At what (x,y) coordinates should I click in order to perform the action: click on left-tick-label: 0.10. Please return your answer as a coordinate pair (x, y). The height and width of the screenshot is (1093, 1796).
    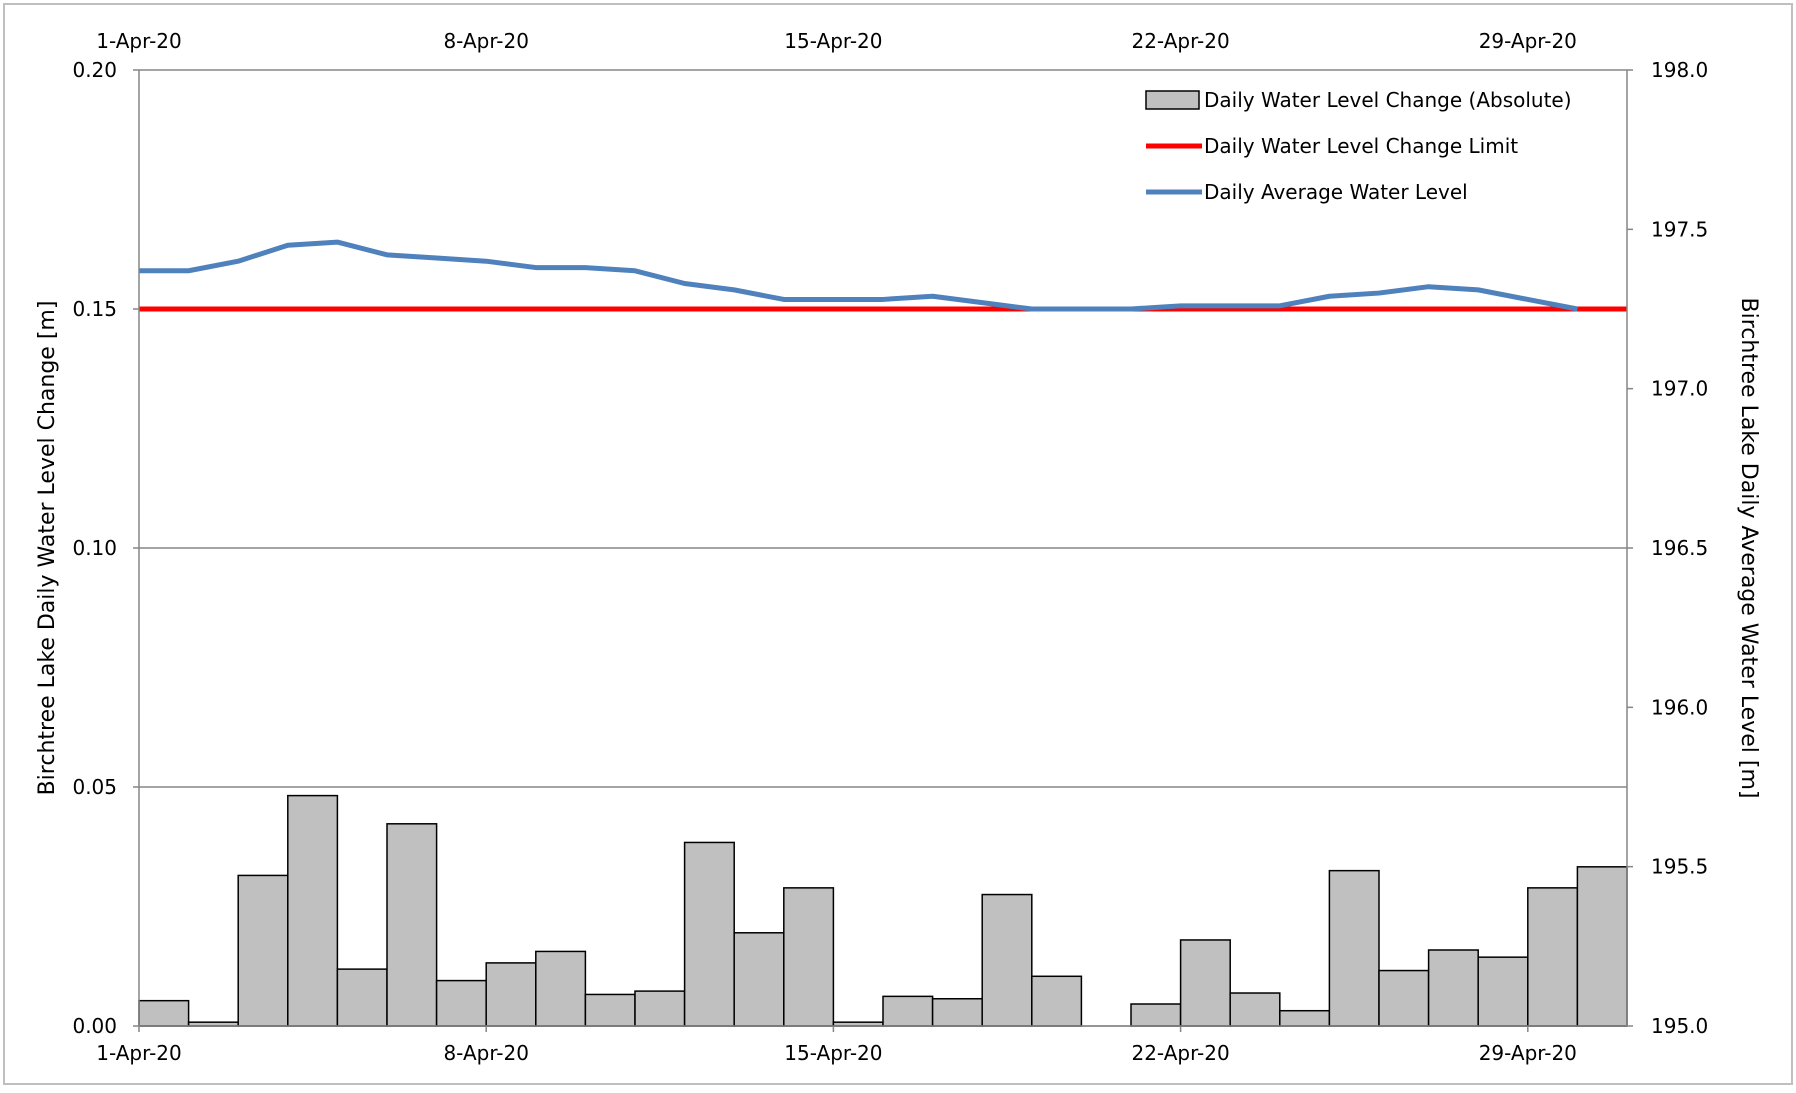
    Looking at the image, I should click on (94, 548).